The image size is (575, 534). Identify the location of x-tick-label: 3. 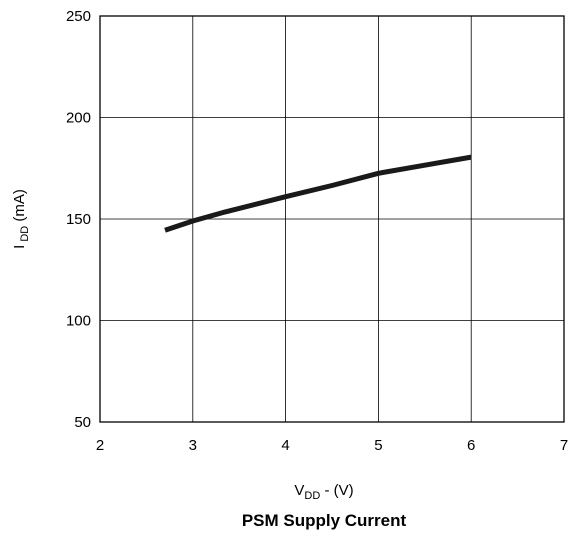
(193, 445).